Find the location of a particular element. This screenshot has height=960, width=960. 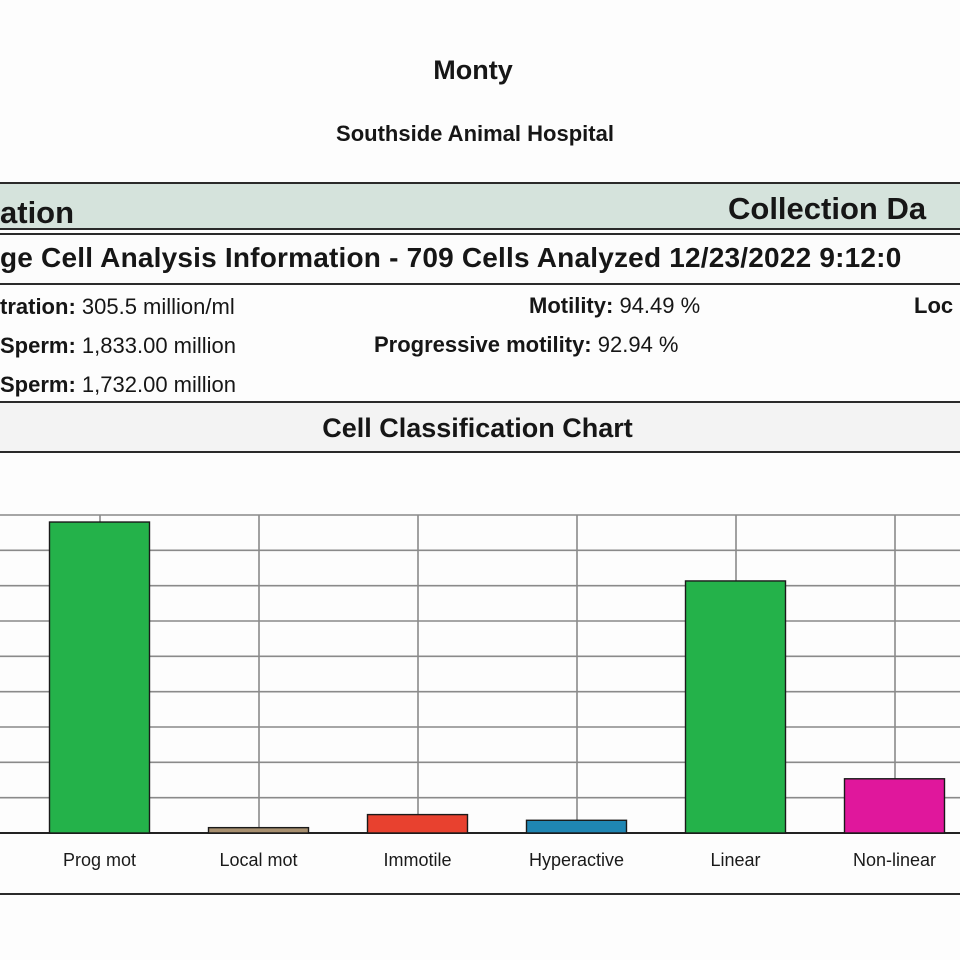

bar-local-mot is located at coordinates (258, 830).